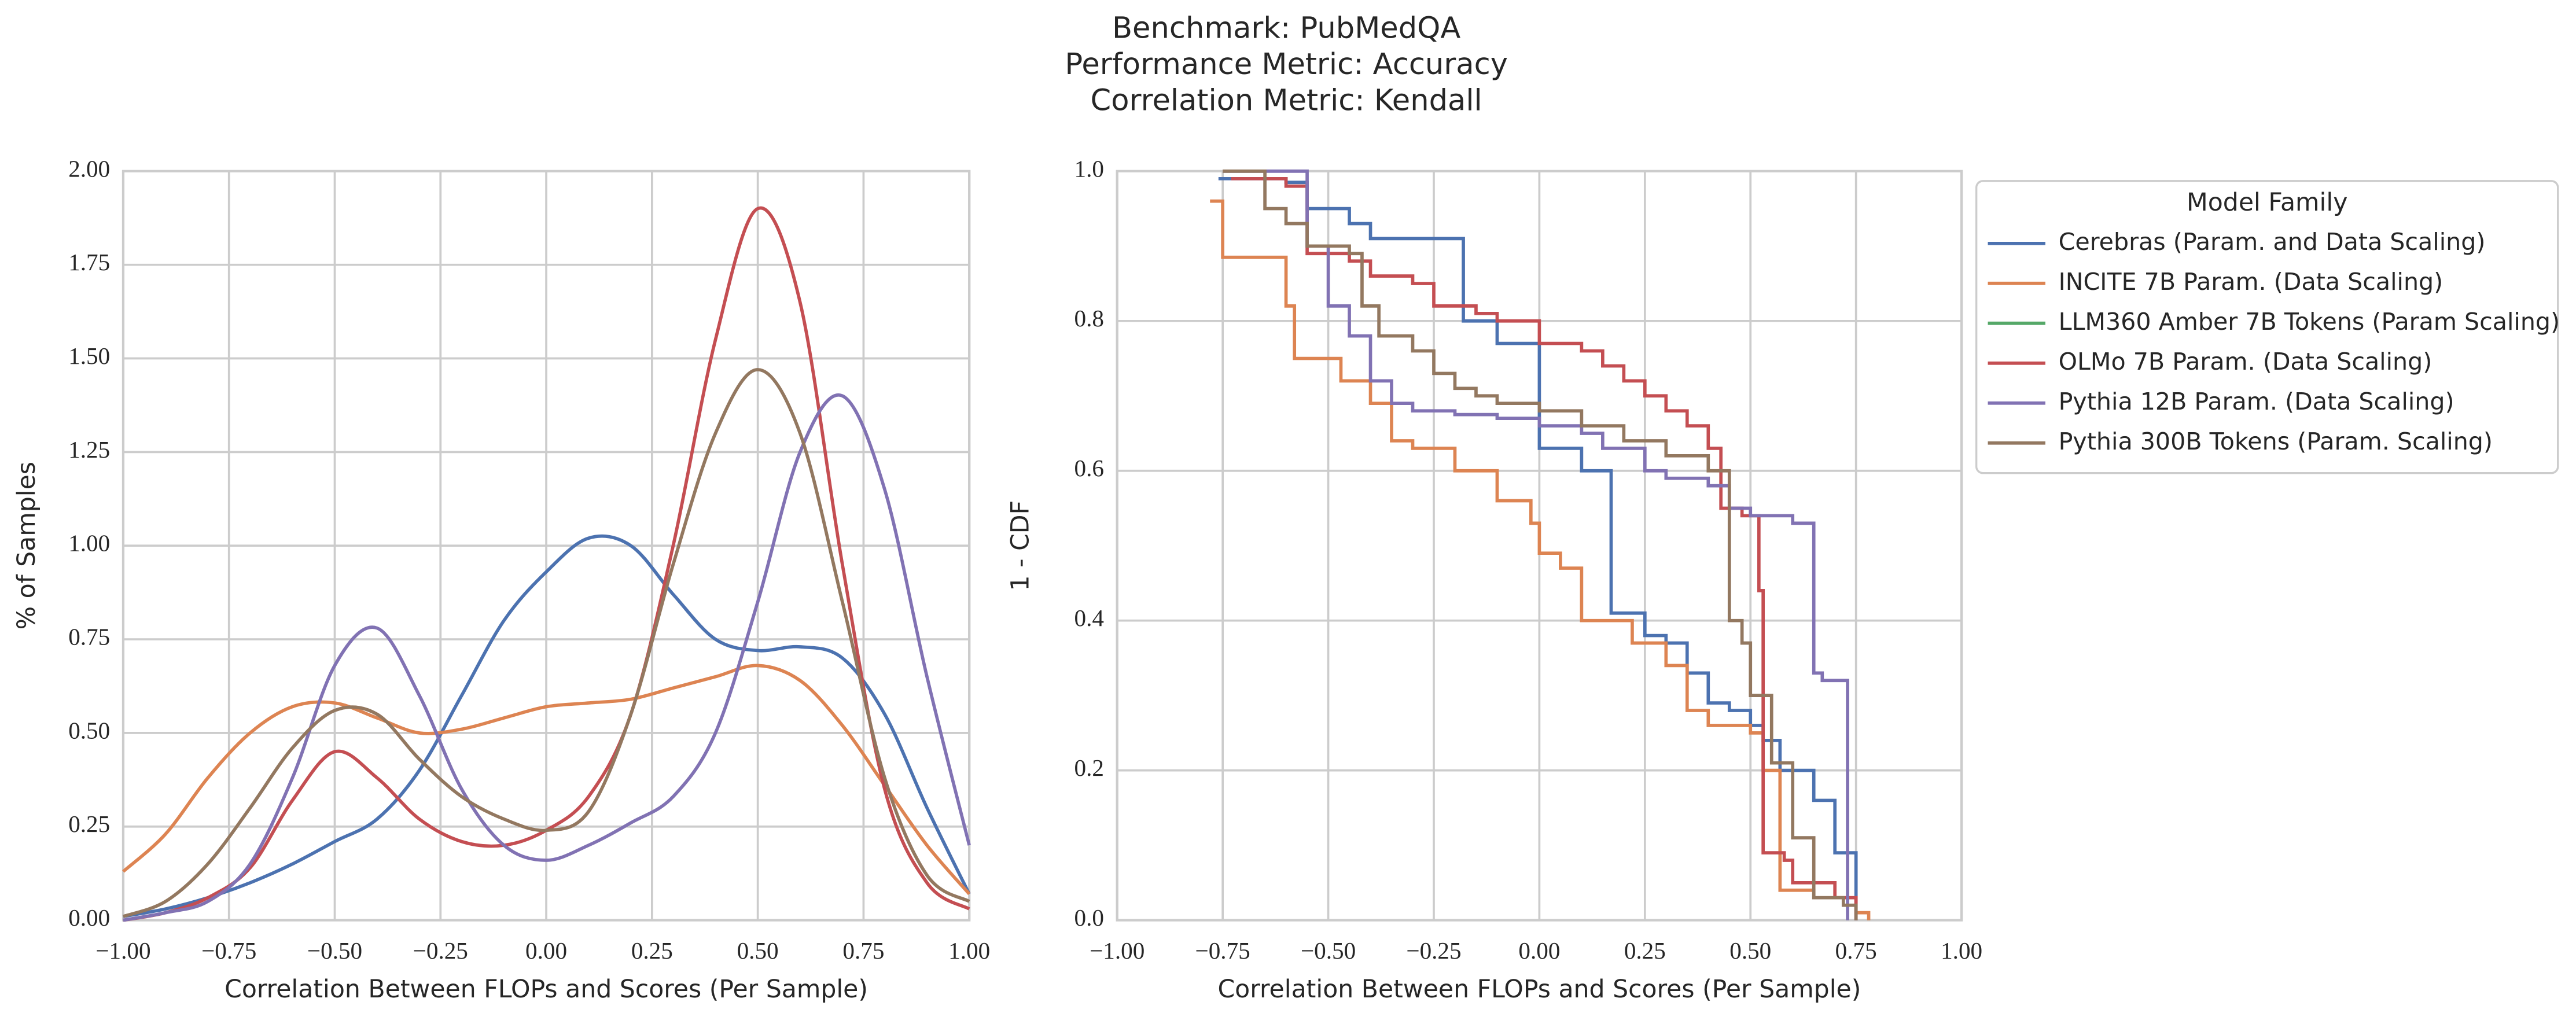  I want to click on y-tick-label: 1.25, so click(89, 449).